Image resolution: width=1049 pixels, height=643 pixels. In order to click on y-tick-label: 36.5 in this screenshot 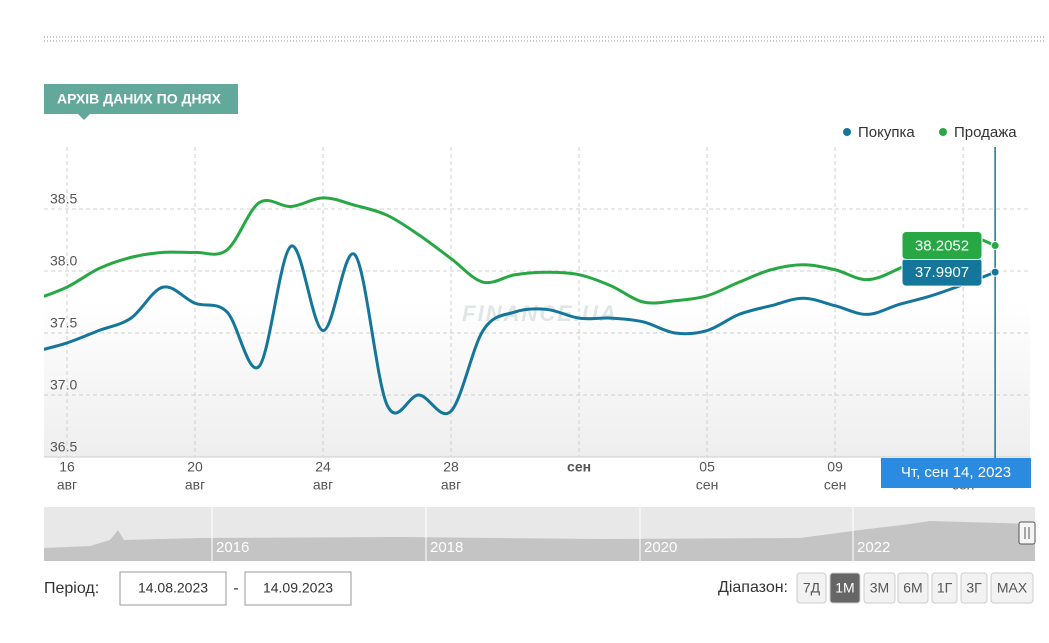, I will do `click(63, 447)`.